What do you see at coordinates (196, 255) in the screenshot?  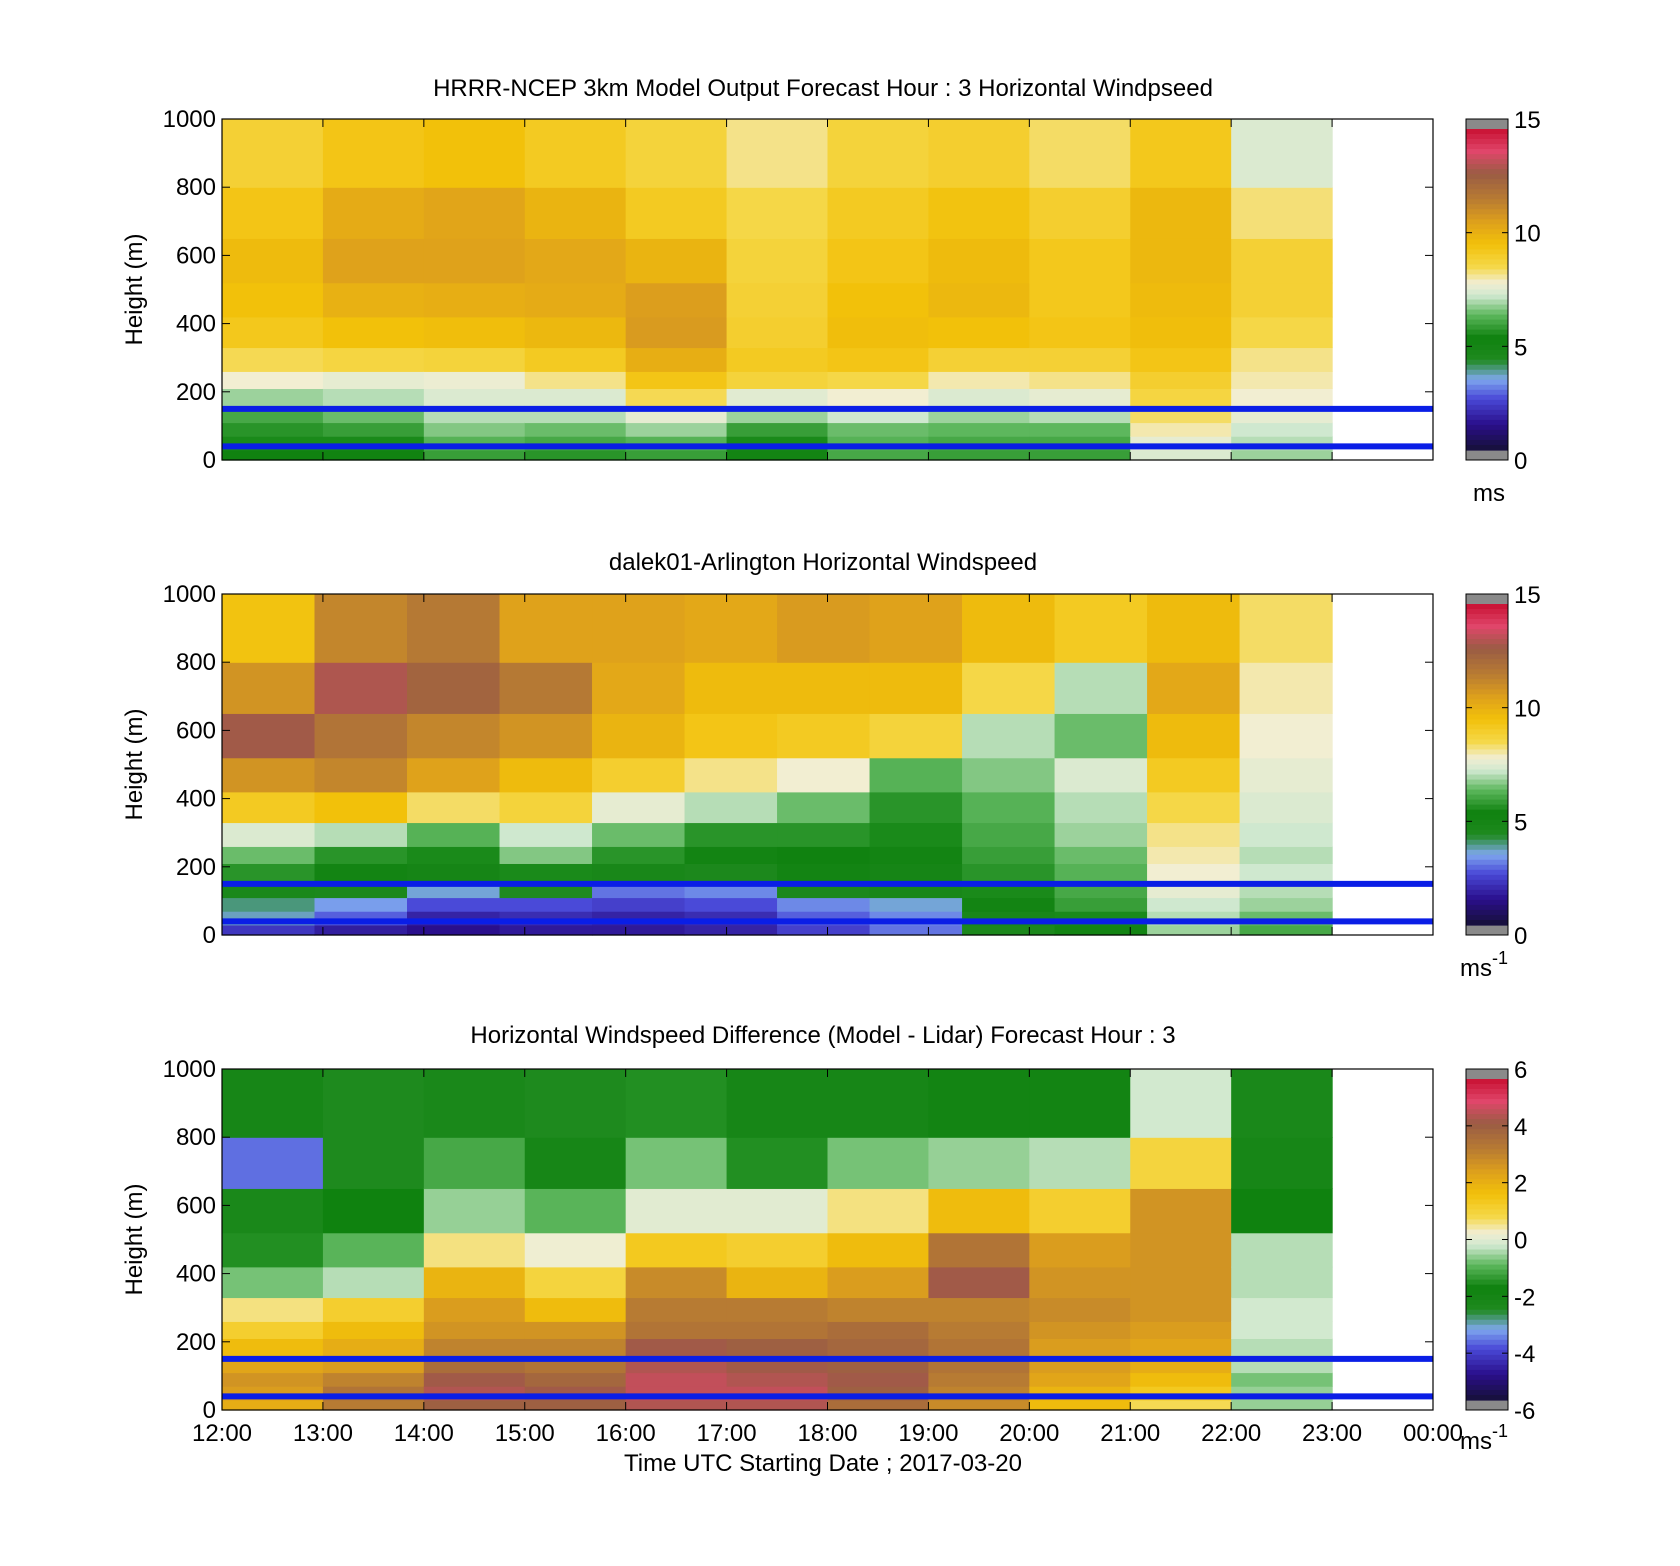 I see `y-tick-label: 600` at bounding box center [196, 255].